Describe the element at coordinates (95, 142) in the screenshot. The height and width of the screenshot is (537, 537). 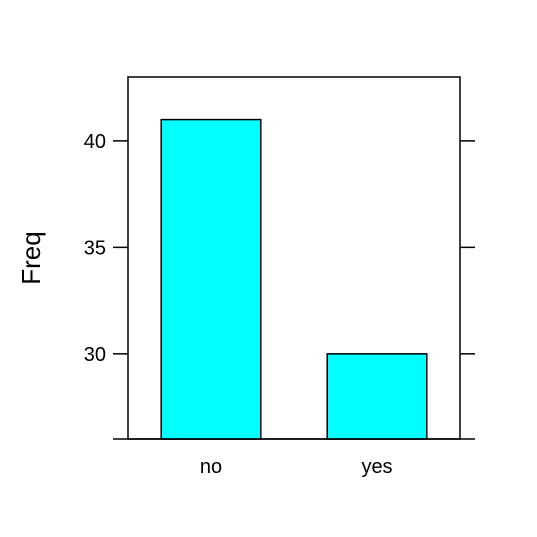
I see `y-tick-label-40: 40` at that location.